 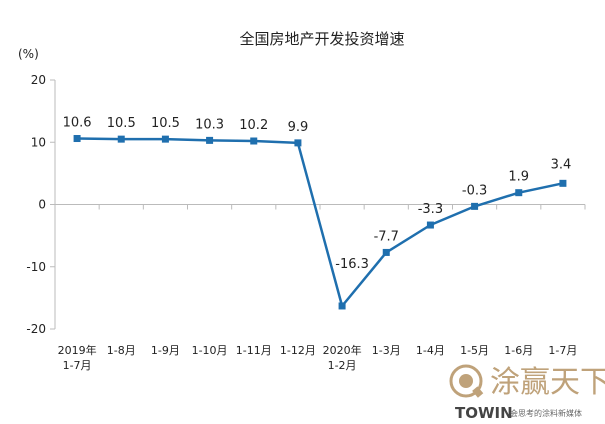 I want to click on data-label: -3.3, so click(x=430, y=209).